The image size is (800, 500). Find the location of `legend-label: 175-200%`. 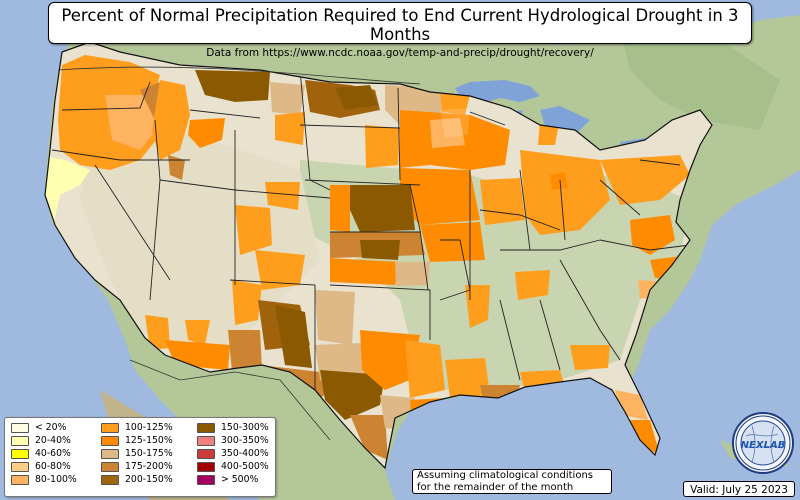

legend-label: 175-200% is located at coordinates (149, 466).